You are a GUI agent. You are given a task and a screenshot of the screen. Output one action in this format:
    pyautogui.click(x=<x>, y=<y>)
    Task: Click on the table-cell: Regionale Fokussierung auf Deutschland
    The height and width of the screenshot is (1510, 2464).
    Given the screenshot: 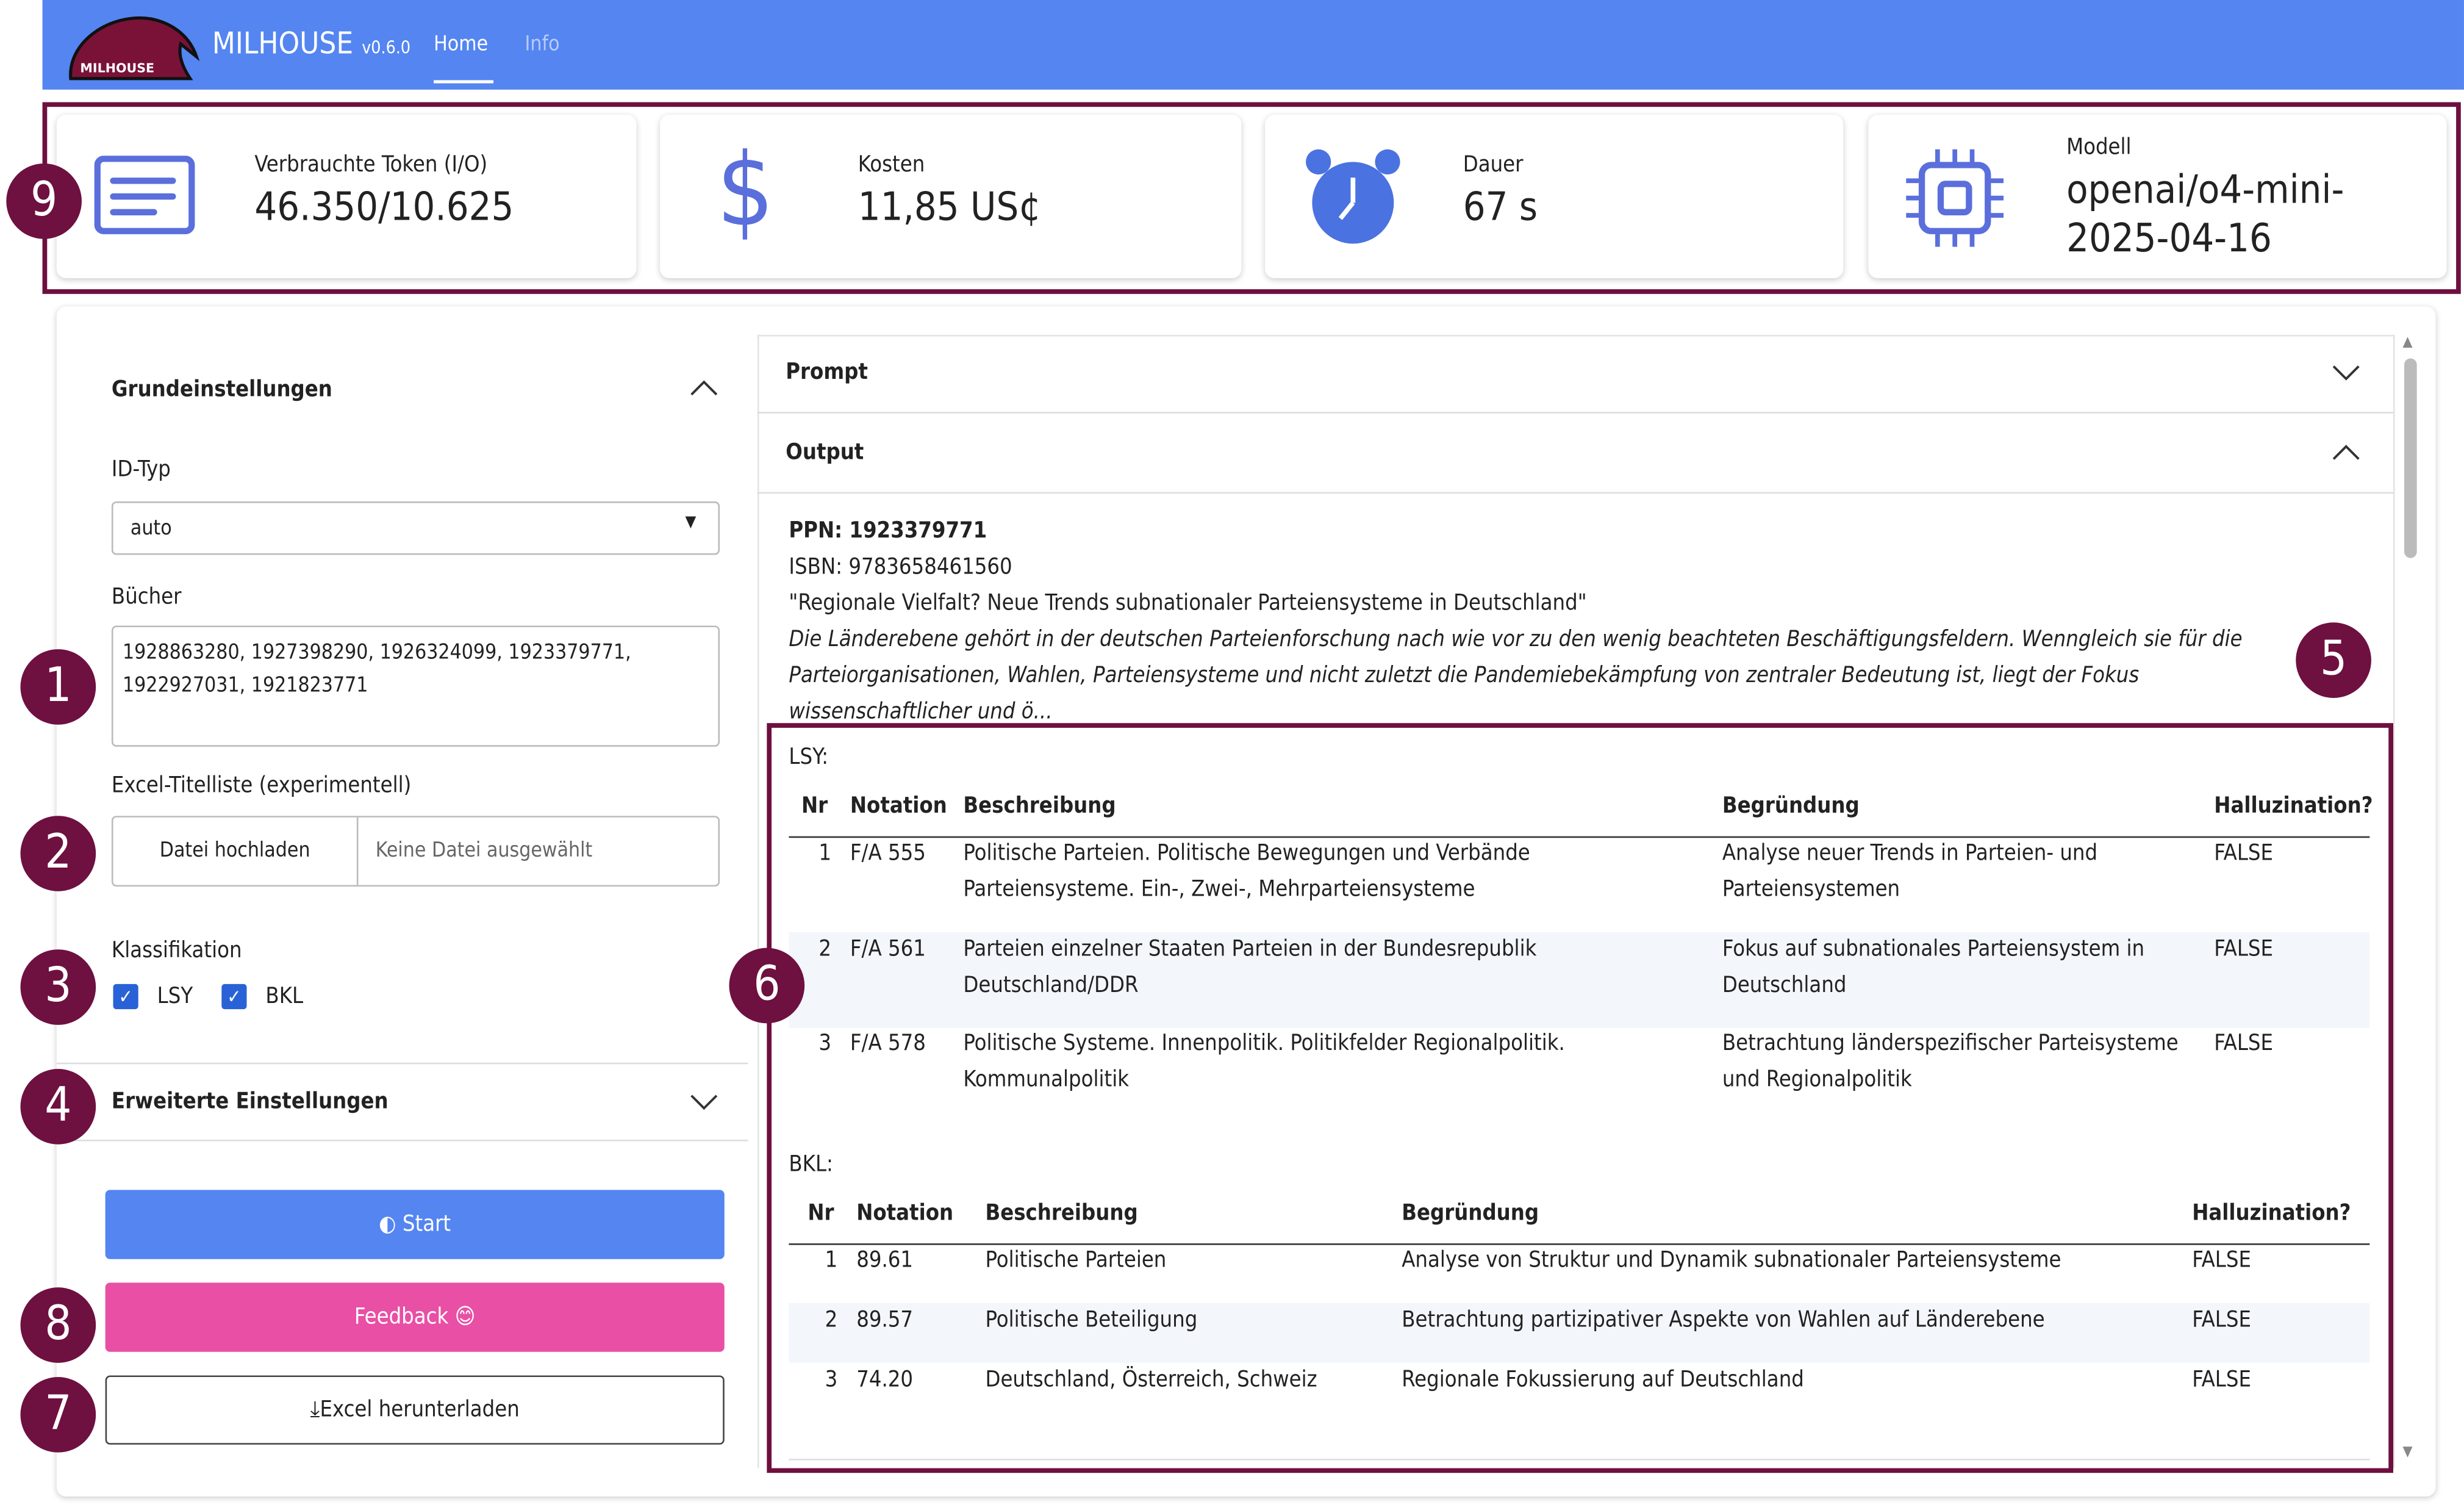 What is the action you would take?
    pyautogui.click(x=1603, y=1380)
    